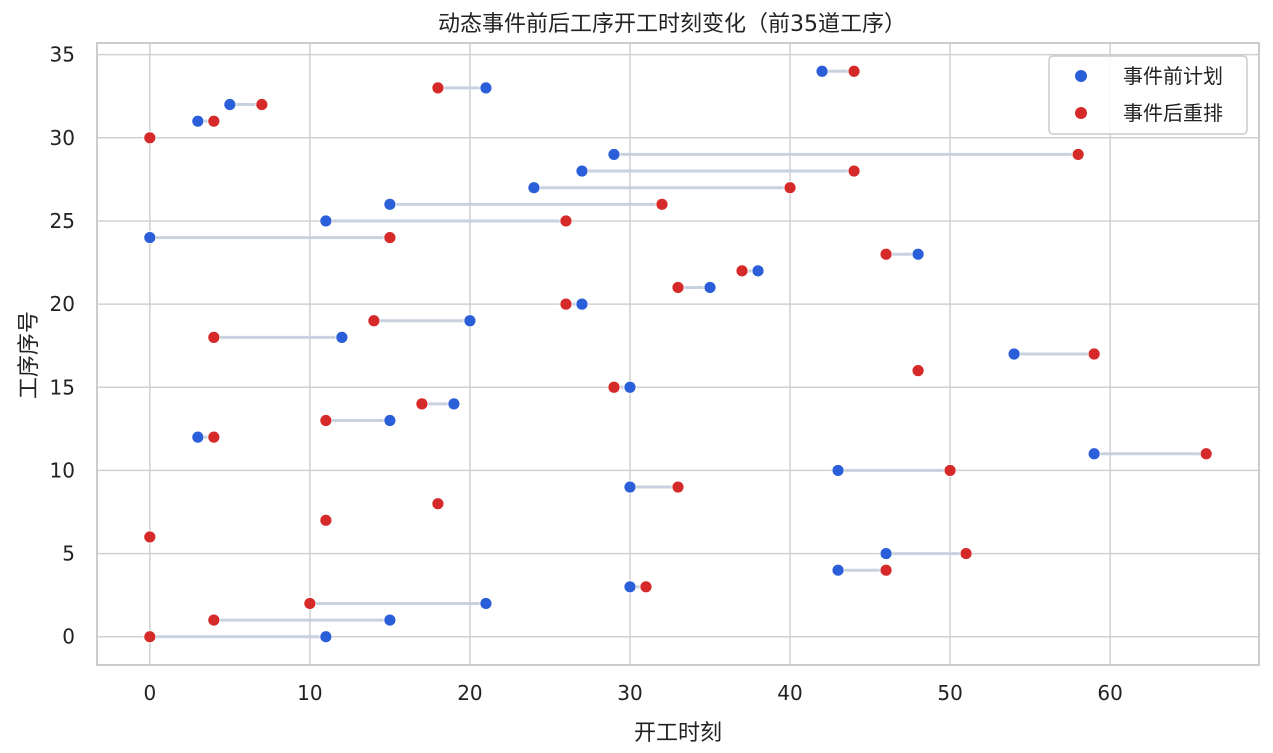 The width and height of the screenshot is (1273, 753). I want to click on y-axis-title: 工序序号, so click(29, 355).